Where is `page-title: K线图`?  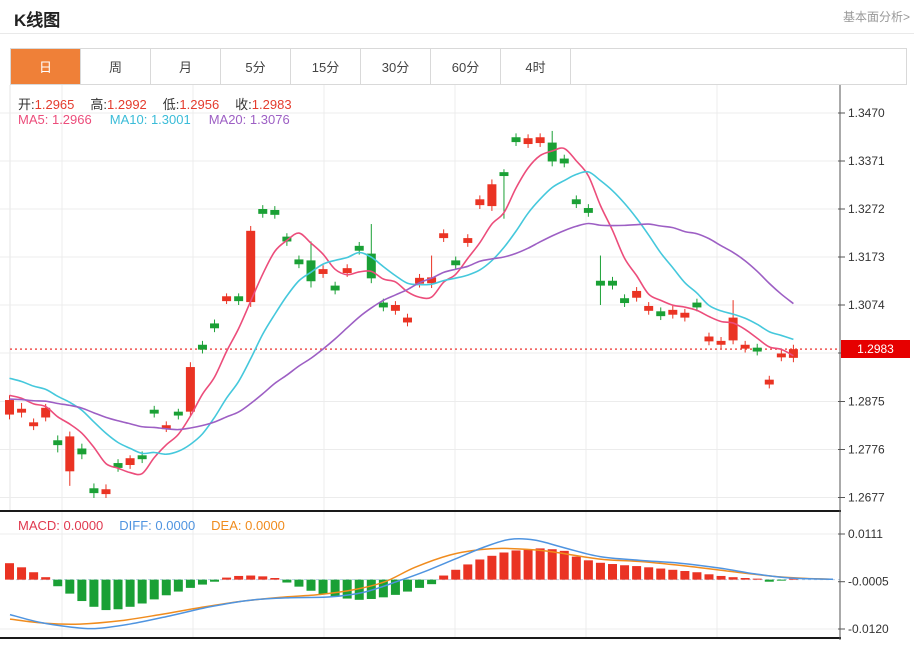
page-title: K线图 is located at coordinates (37, 20).